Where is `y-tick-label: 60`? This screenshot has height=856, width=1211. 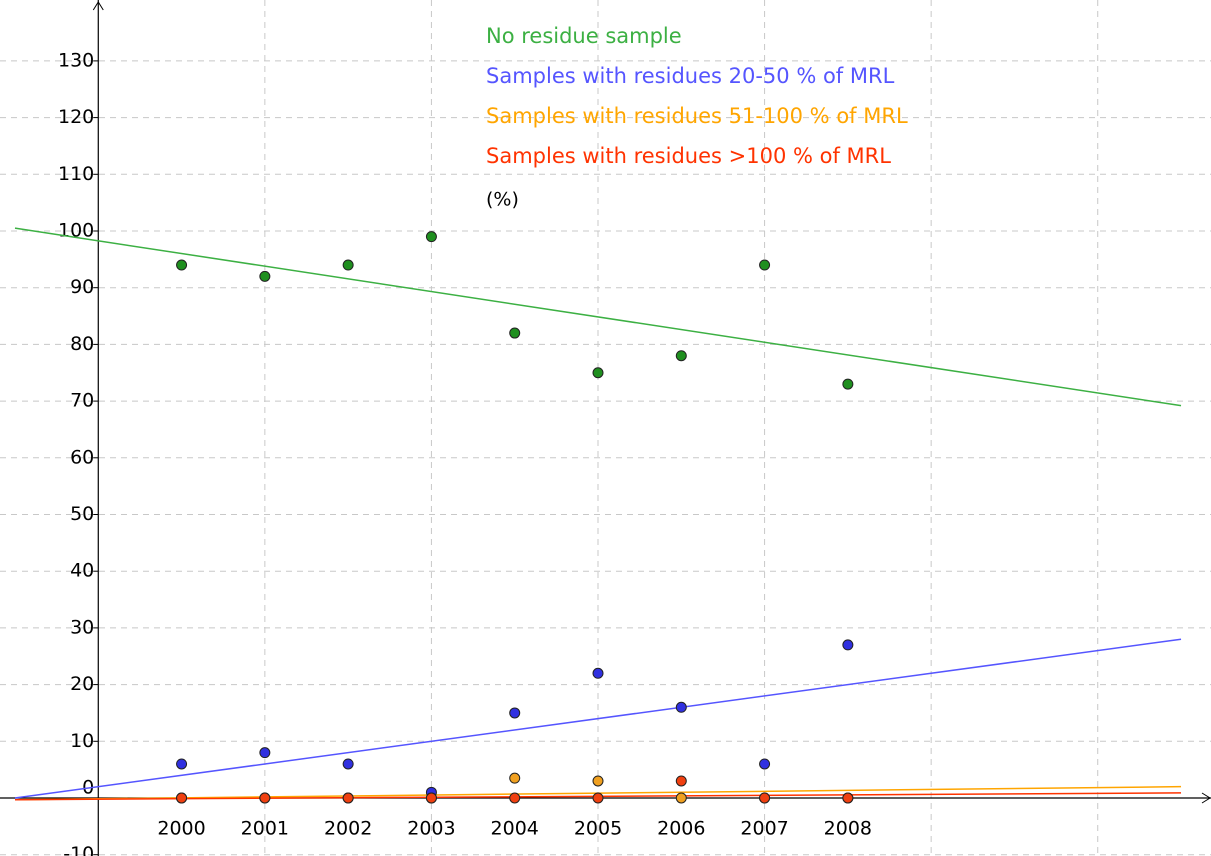 y-tick-label: 60 is located at coordinates (82, 457).